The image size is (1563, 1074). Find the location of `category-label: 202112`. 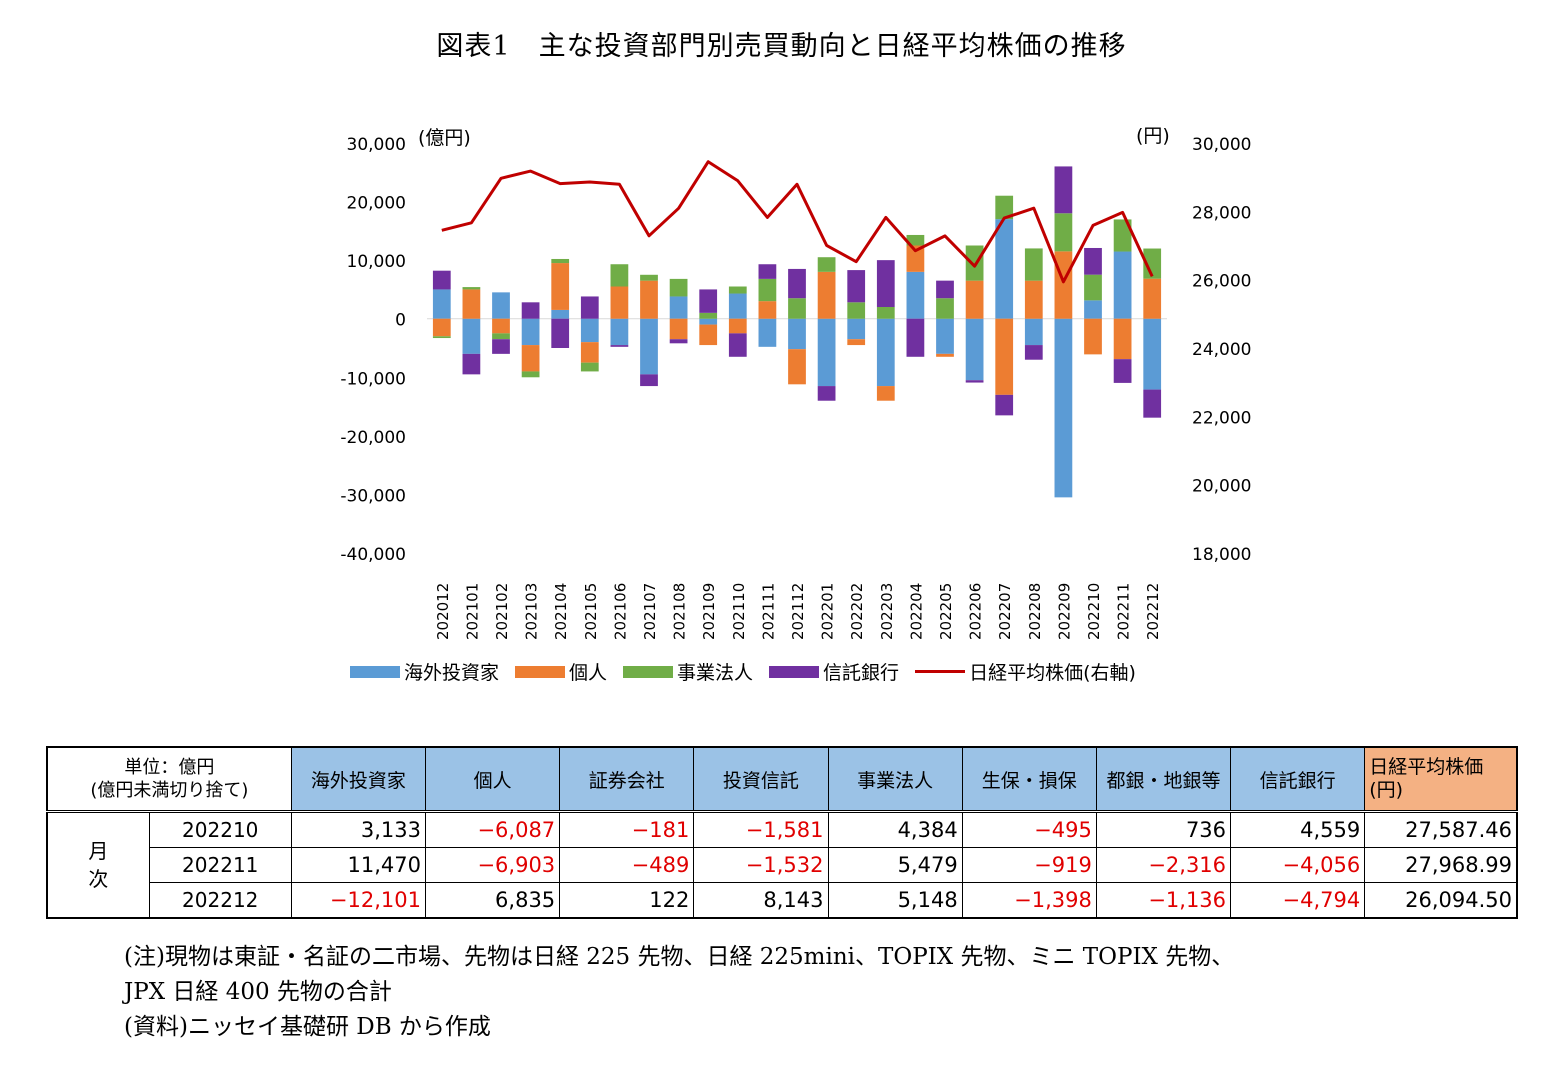

category-label: 202112 is located at coordinates (798, 611).